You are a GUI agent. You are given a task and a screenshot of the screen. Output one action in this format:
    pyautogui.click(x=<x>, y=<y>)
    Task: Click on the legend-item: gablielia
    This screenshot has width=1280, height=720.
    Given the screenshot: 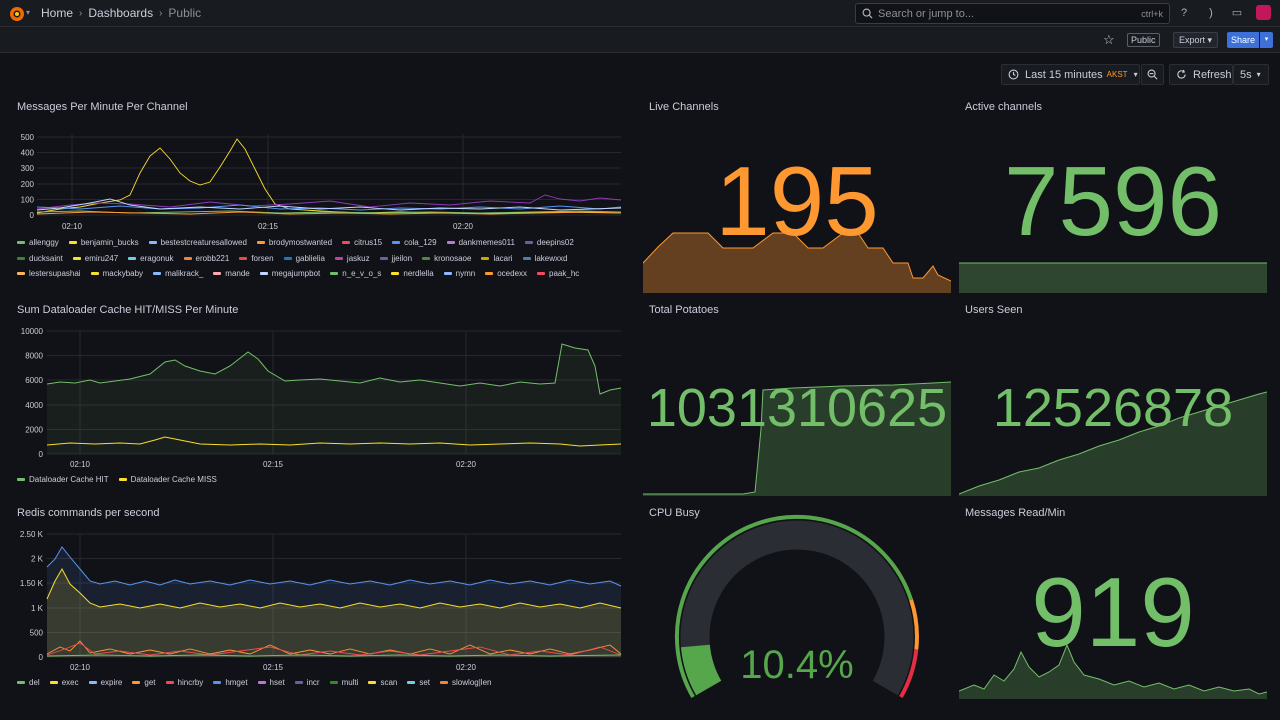 What is the action you would take?
    pyautogui.click(x=304, y=259)
    